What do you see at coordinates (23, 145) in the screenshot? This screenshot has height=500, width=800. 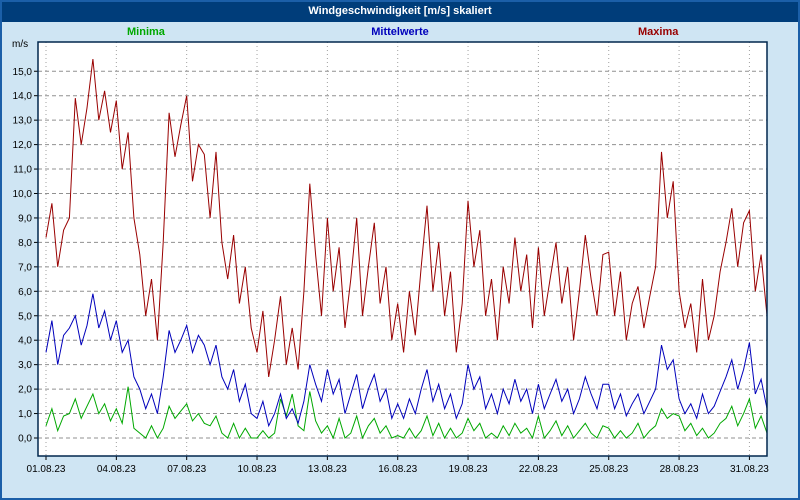 I see `y-tick-label: 12,0` at bounding box center [23, 145].